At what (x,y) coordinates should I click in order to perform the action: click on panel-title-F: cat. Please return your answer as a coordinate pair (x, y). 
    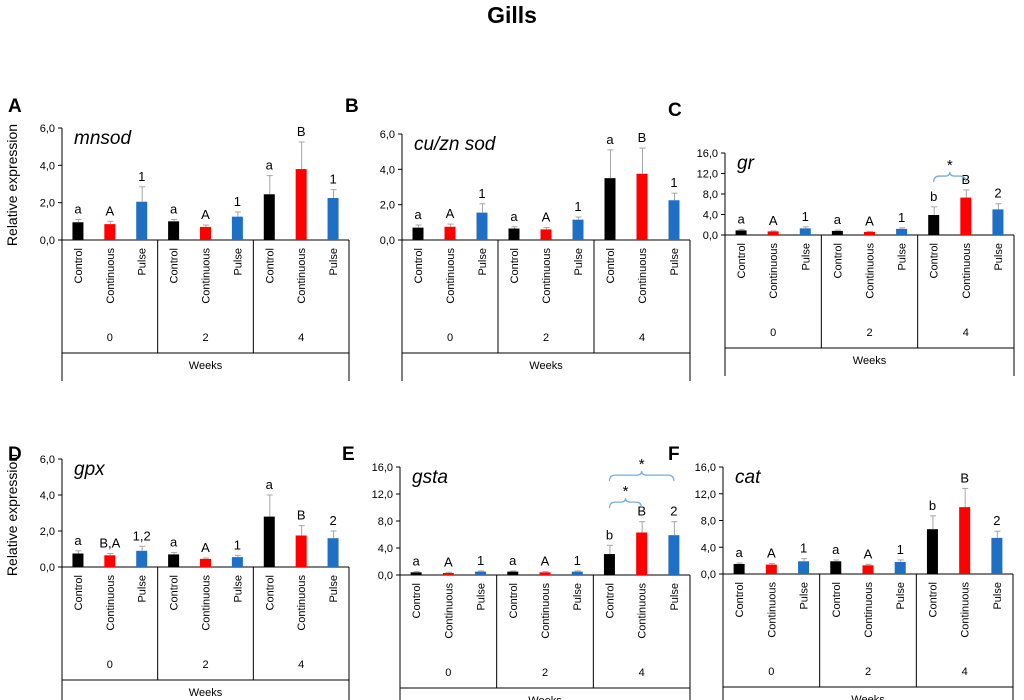
    Looking at the image, I should click on (748, 477).